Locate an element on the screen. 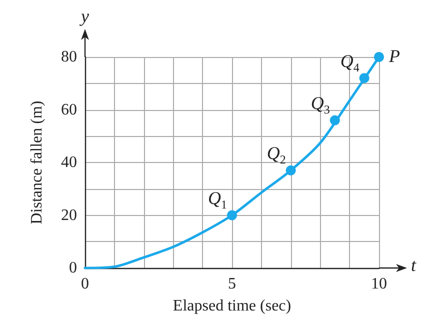 Image resolution: width=438 pixels, height=333 pixels. text: t is located at coordinates (413, 265).